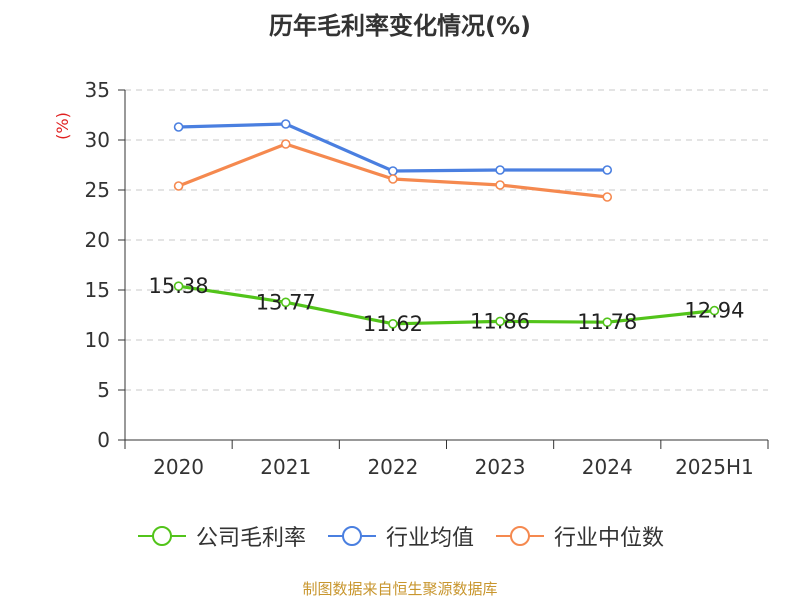 Image resolution: width=800 pixels, height=600 pixels. Describe the element at coordinates (178, 467) in the screenshot. I see `x-tick-label: 2020` at that location.